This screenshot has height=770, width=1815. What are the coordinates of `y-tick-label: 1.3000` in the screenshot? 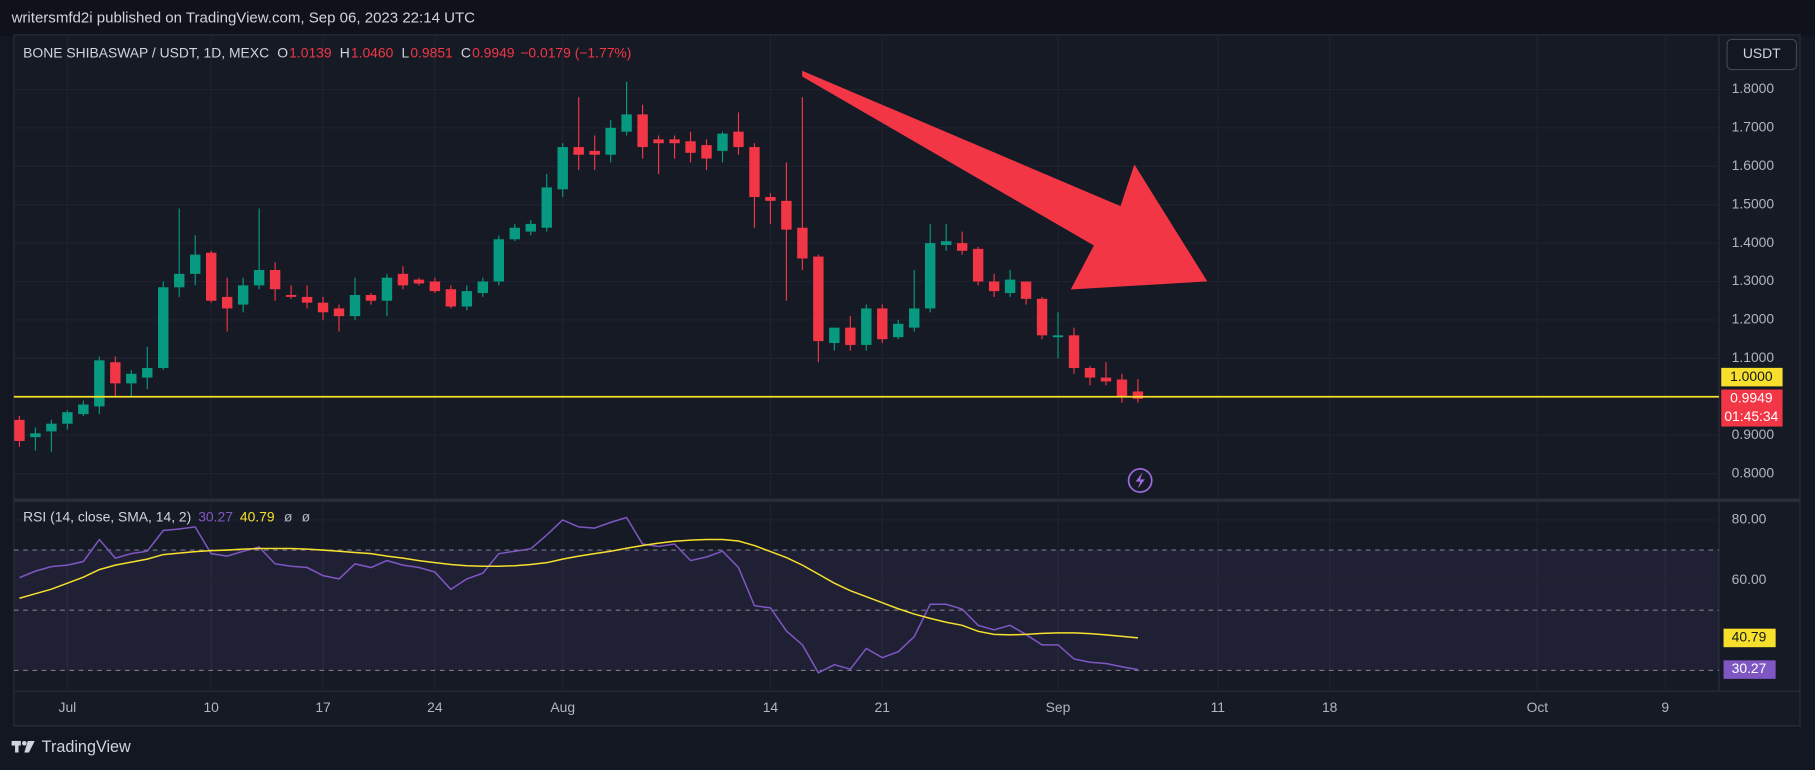 It's located at (1753, 280).